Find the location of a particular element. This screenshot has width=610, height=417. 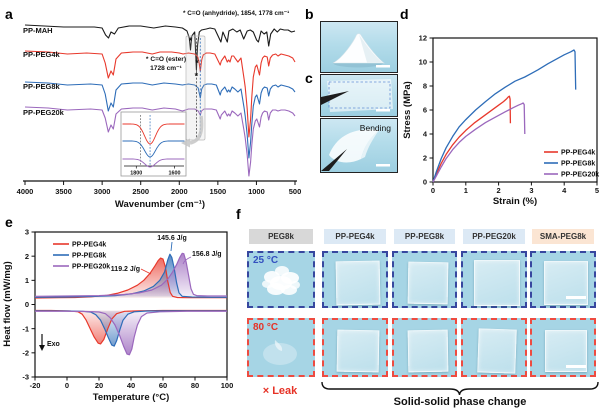

dsc-curve-melt-PP-PEG8k is located at coordinates (130, 275).